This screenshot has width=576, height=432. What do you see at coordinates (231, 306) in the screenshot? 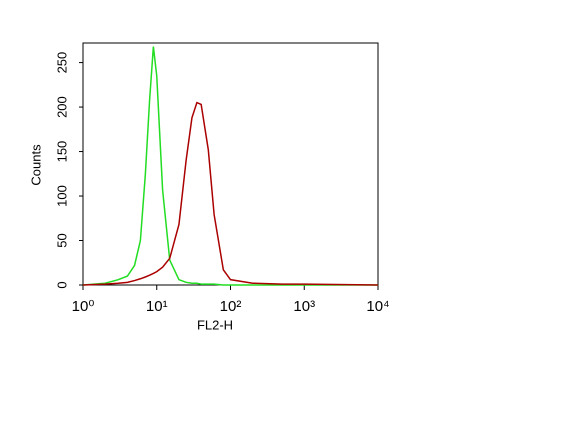
I see `x-tick-label: 10²` at bounding box center [231, 306].